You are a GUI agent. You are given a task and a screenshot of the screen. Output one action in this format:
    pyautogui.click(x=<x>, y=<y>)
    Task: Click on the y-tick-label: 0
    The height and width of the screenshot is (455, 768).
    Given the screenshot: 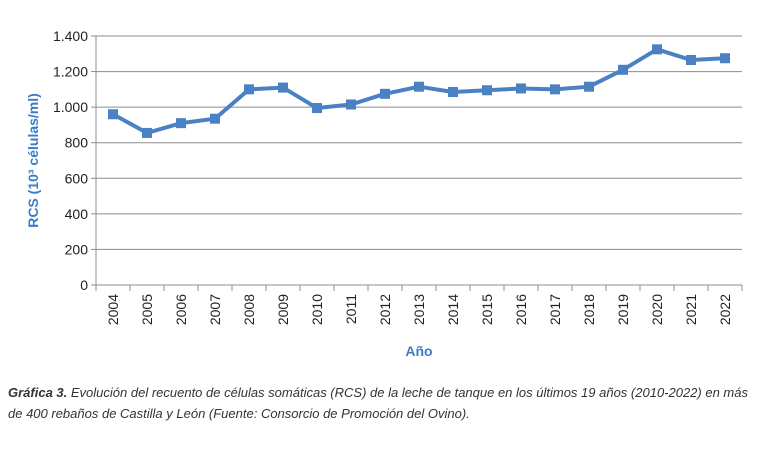 What is the action you would take?
    pyautogui.click(x=84, y=285)
    